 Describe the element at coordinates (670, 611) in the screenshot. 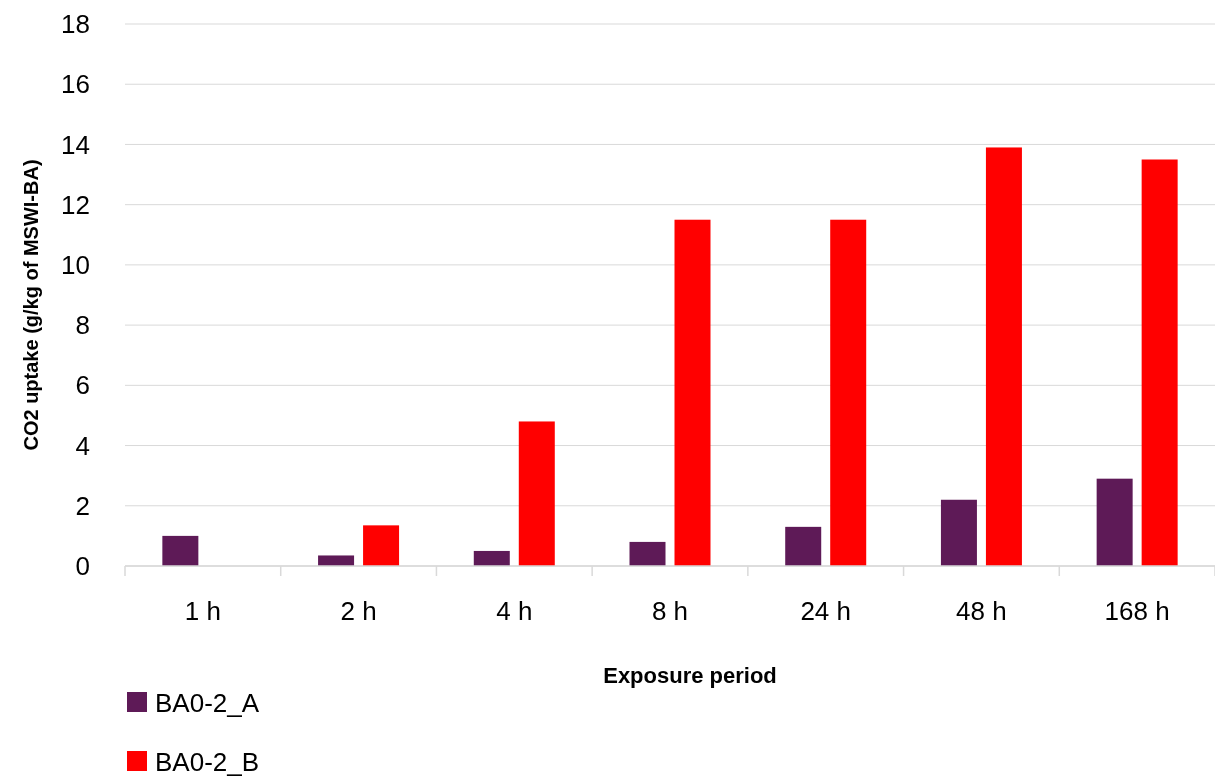

I see `x-tick-label: 8 h` at that location.